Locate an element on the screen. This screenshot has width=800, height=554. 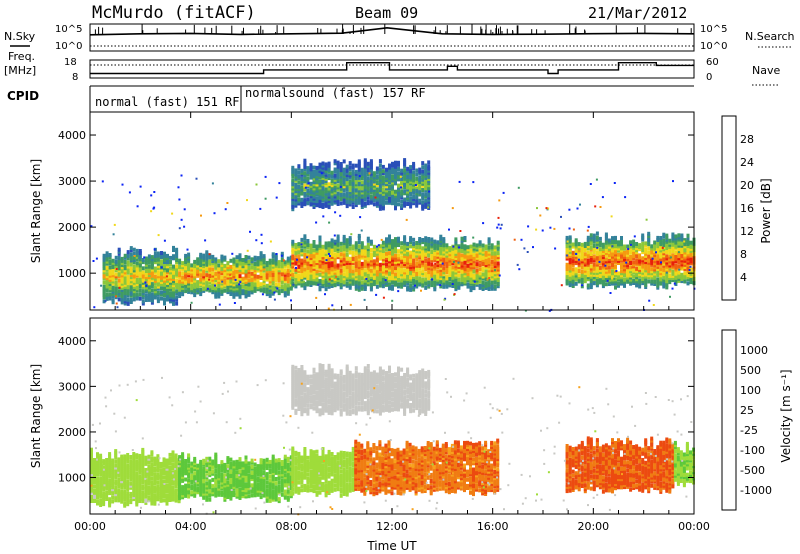
nsky-spikes is located at coordinates (393, 29).